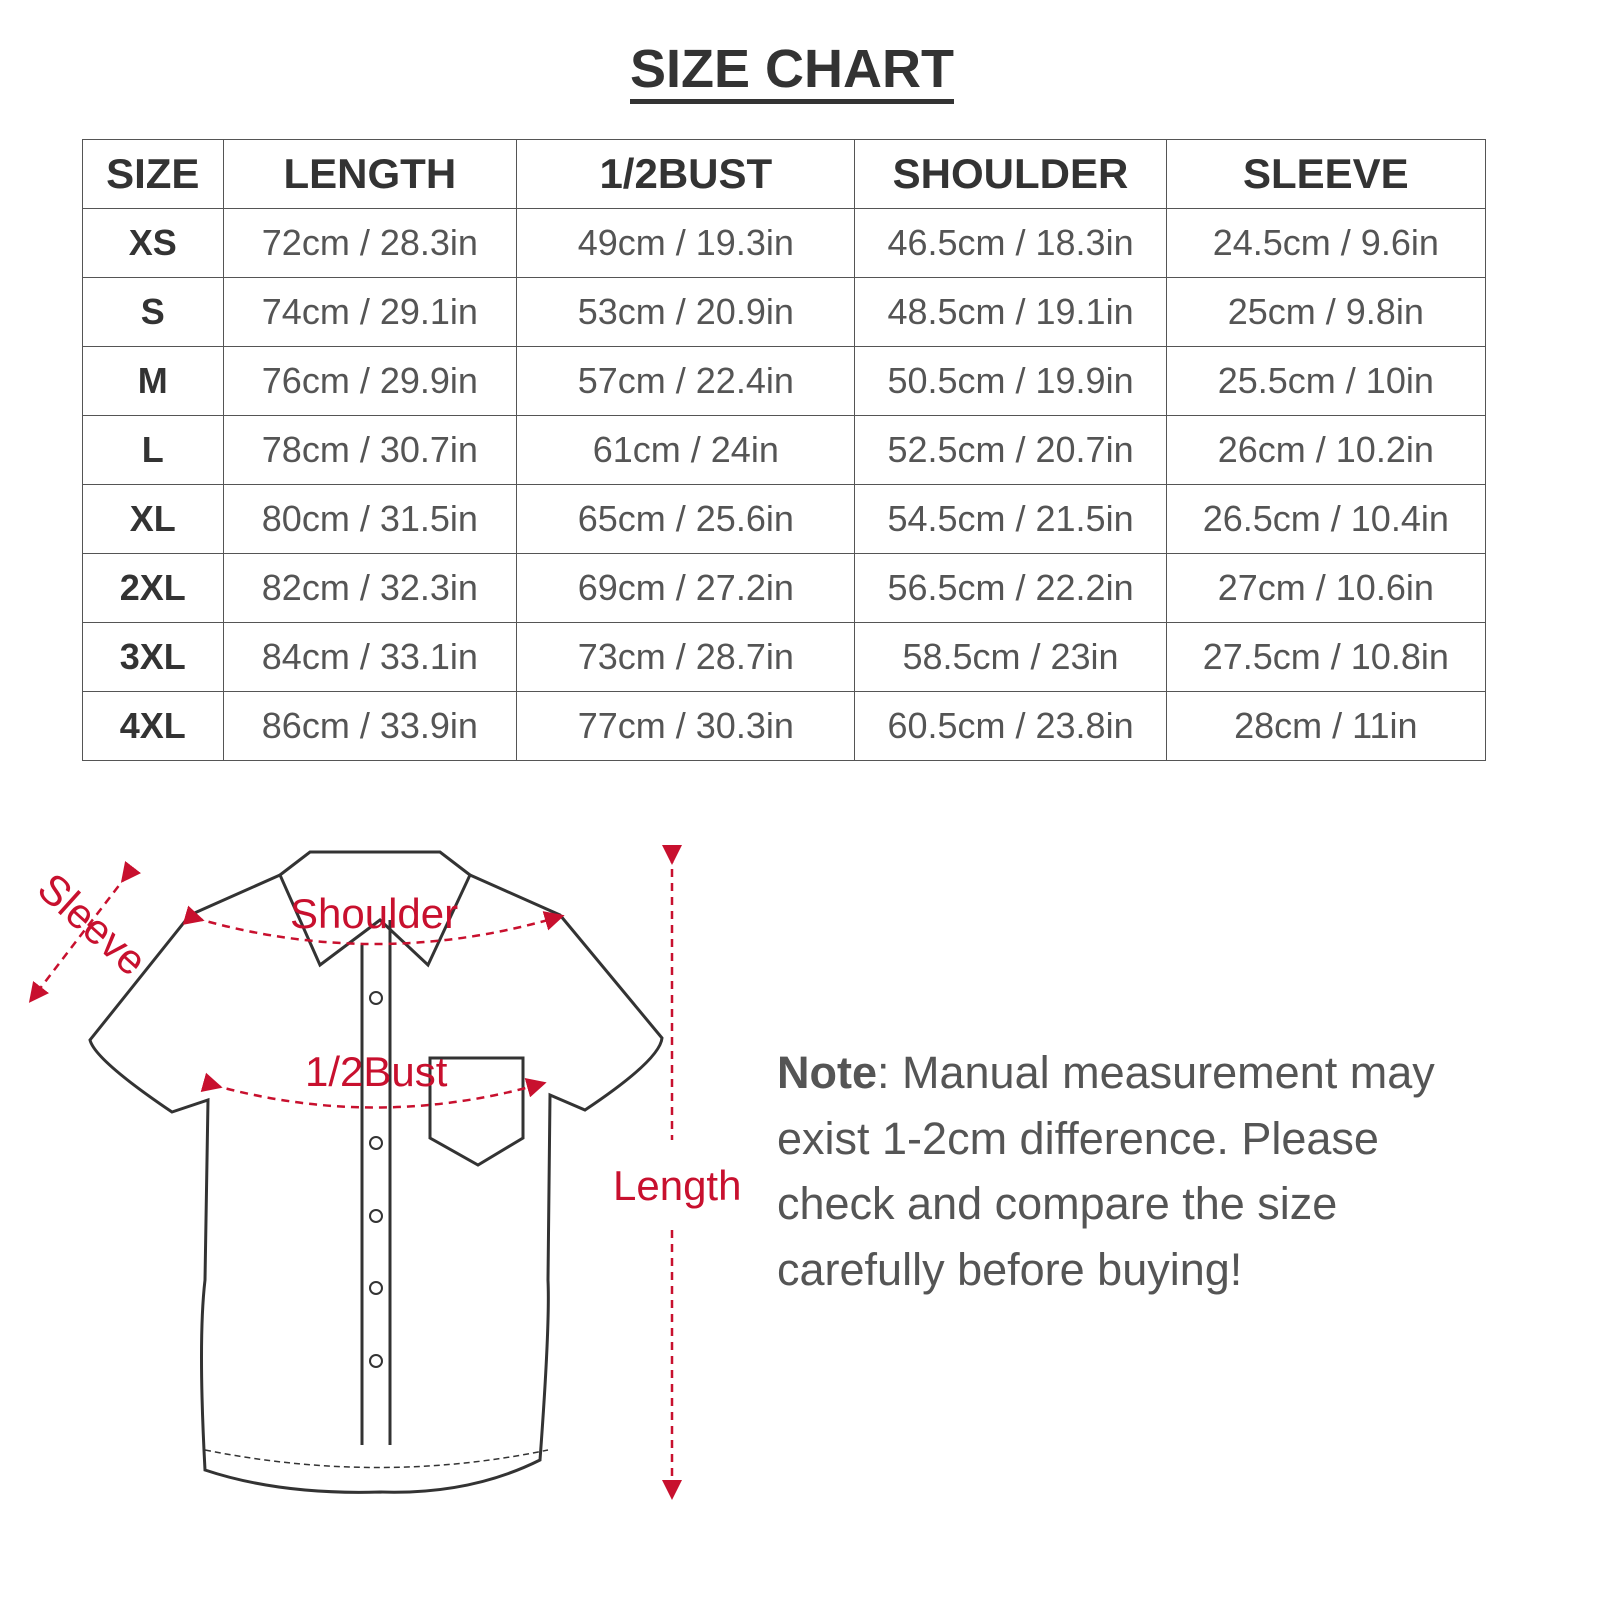  What do you see at coordinates (153, 519) in the screenshot?
I see `size-cell: XL` at bounding box center [153, 519].